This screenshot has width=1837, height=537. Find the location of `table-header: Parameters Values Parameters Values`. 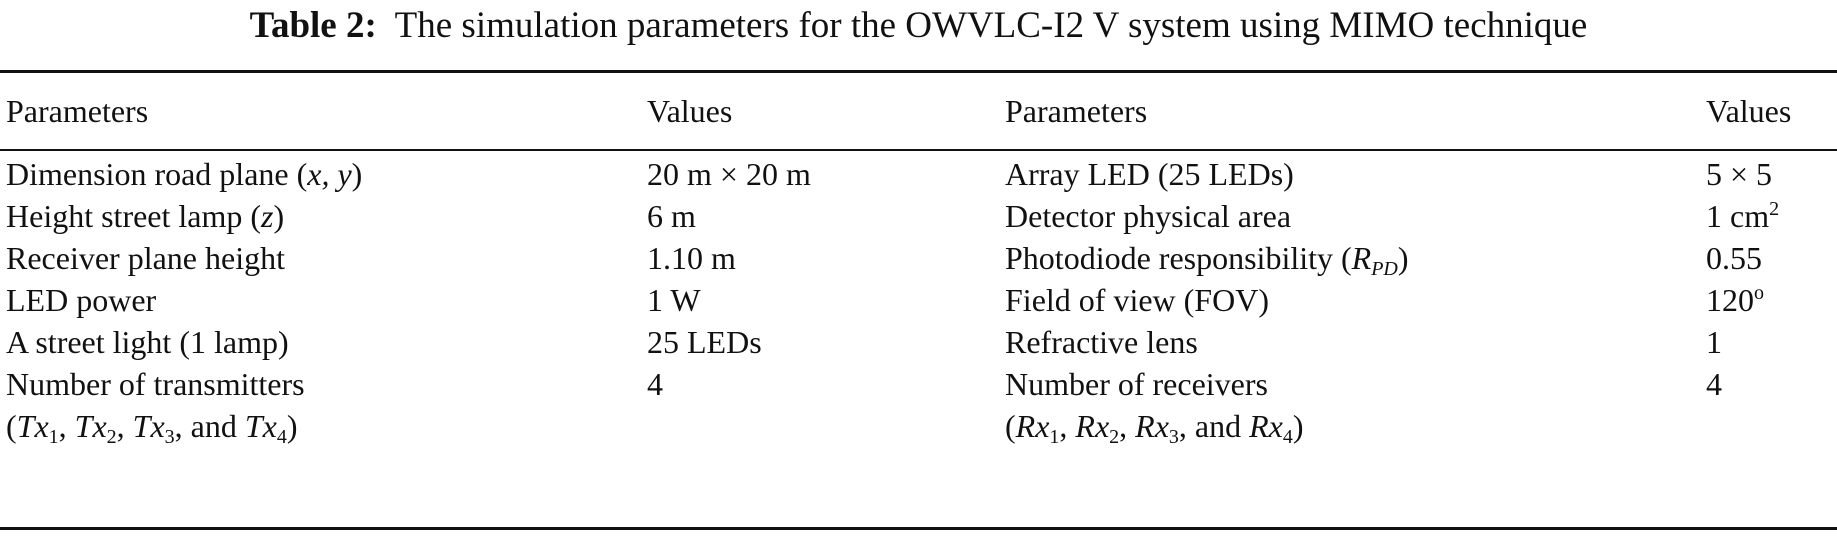

table-header: Parameters Values Parameters Values is located at coordinates (918, 111).